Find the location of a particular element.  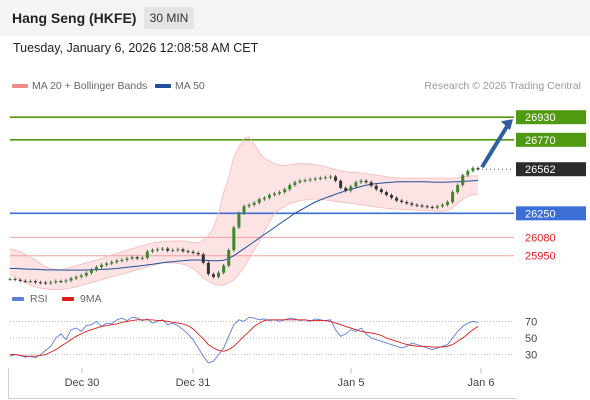

legend-bollinger: MA 20 + Bollinger Bands is located at coordinates (79, 86).